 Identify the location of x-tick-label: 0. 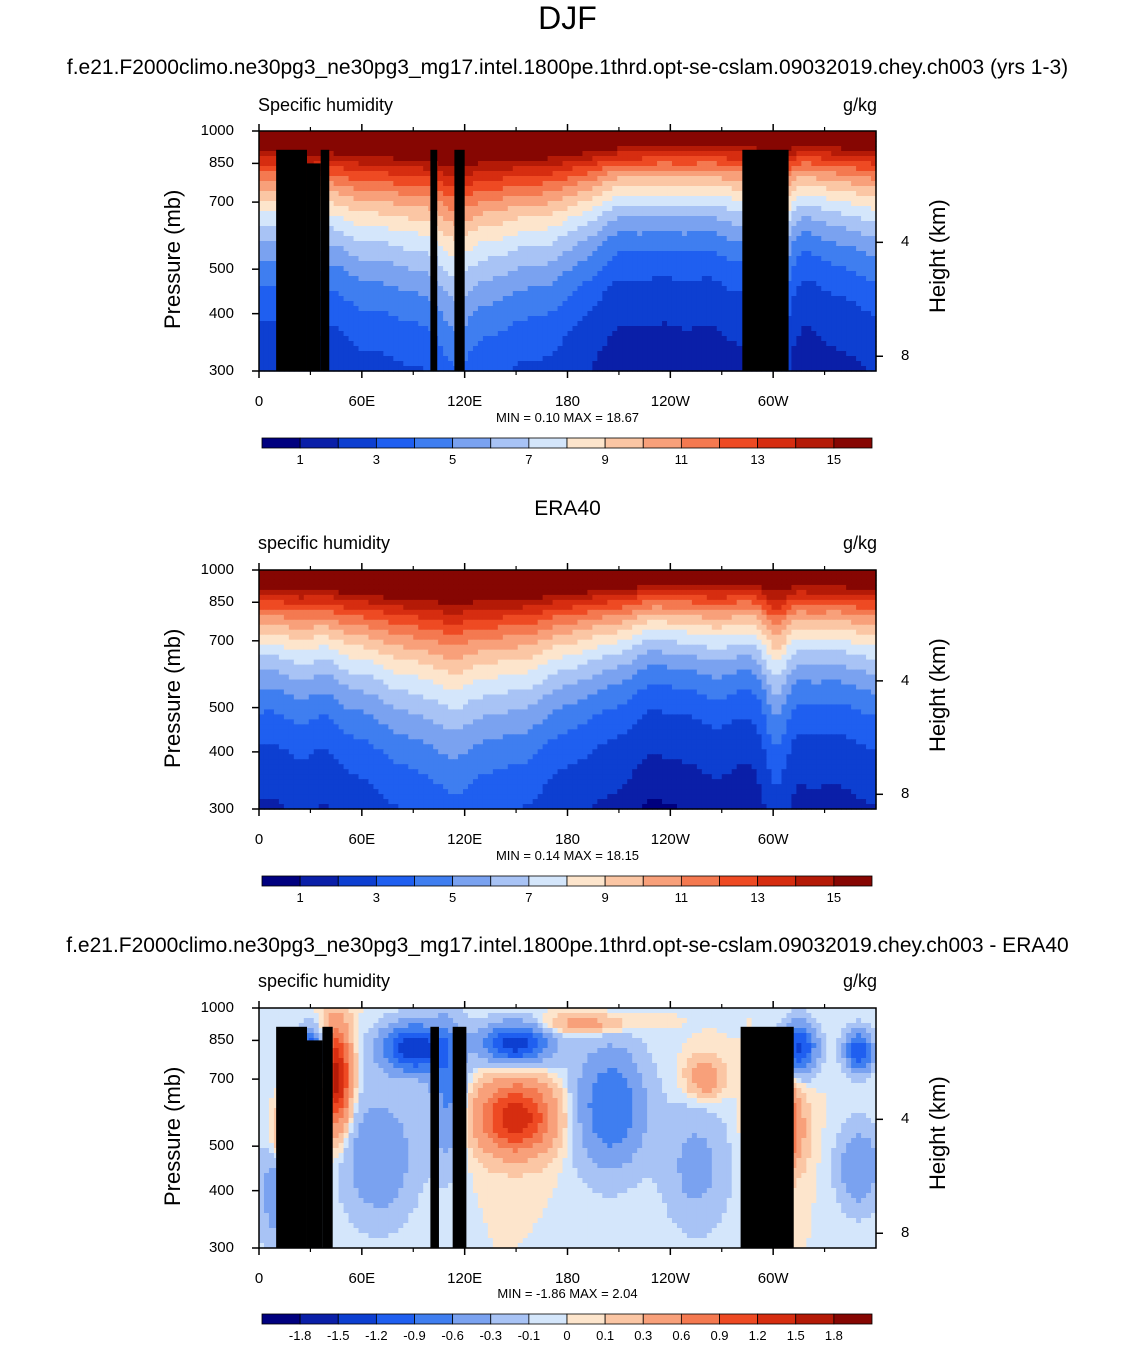
(259, 401).